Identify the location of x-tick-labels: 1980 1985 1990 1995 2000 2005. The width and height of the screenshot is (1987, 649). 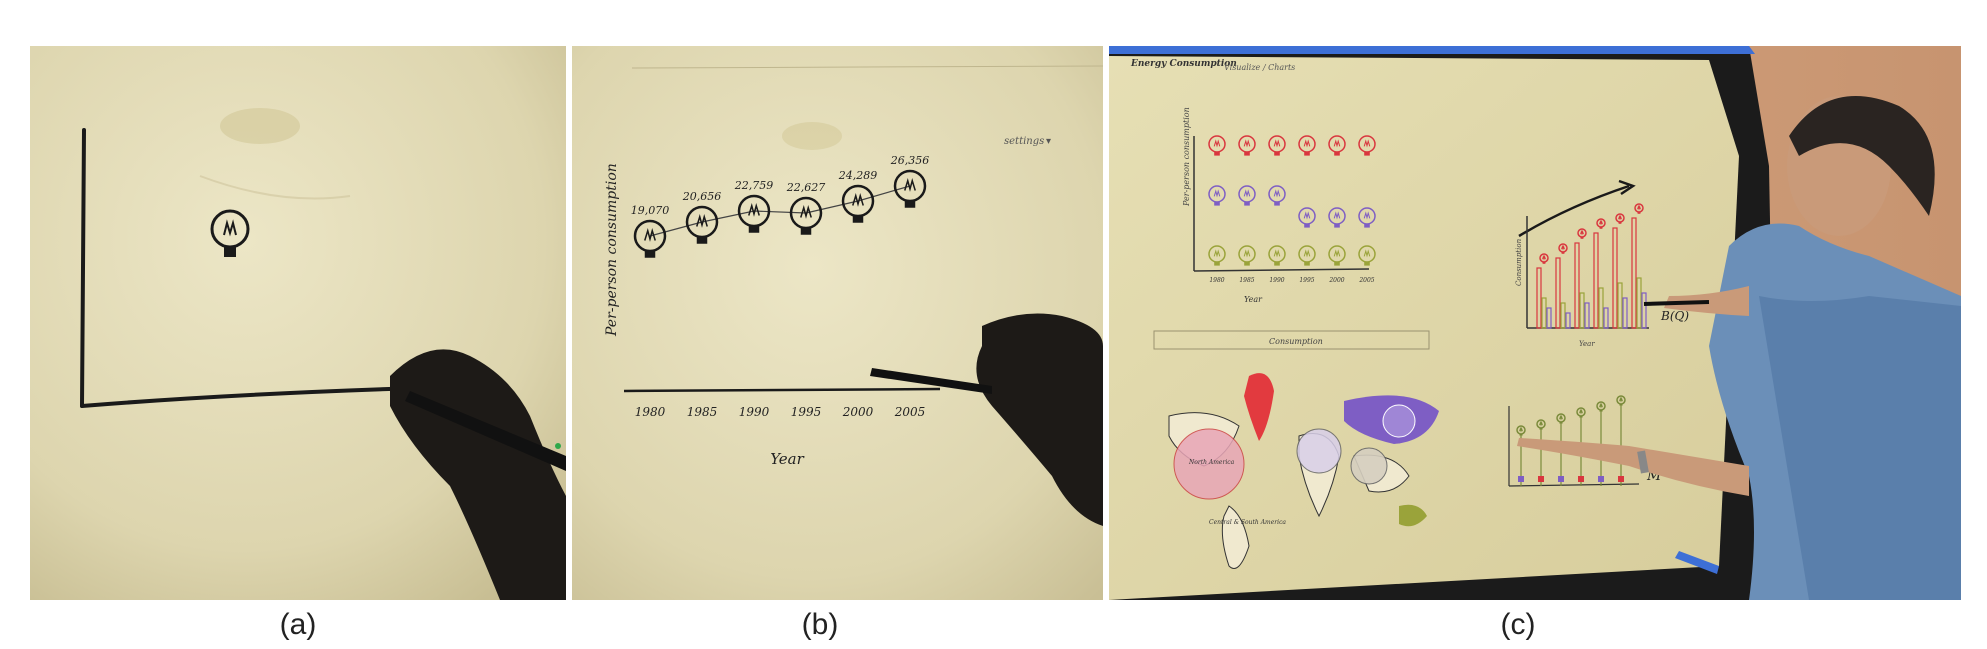
(780, 412).